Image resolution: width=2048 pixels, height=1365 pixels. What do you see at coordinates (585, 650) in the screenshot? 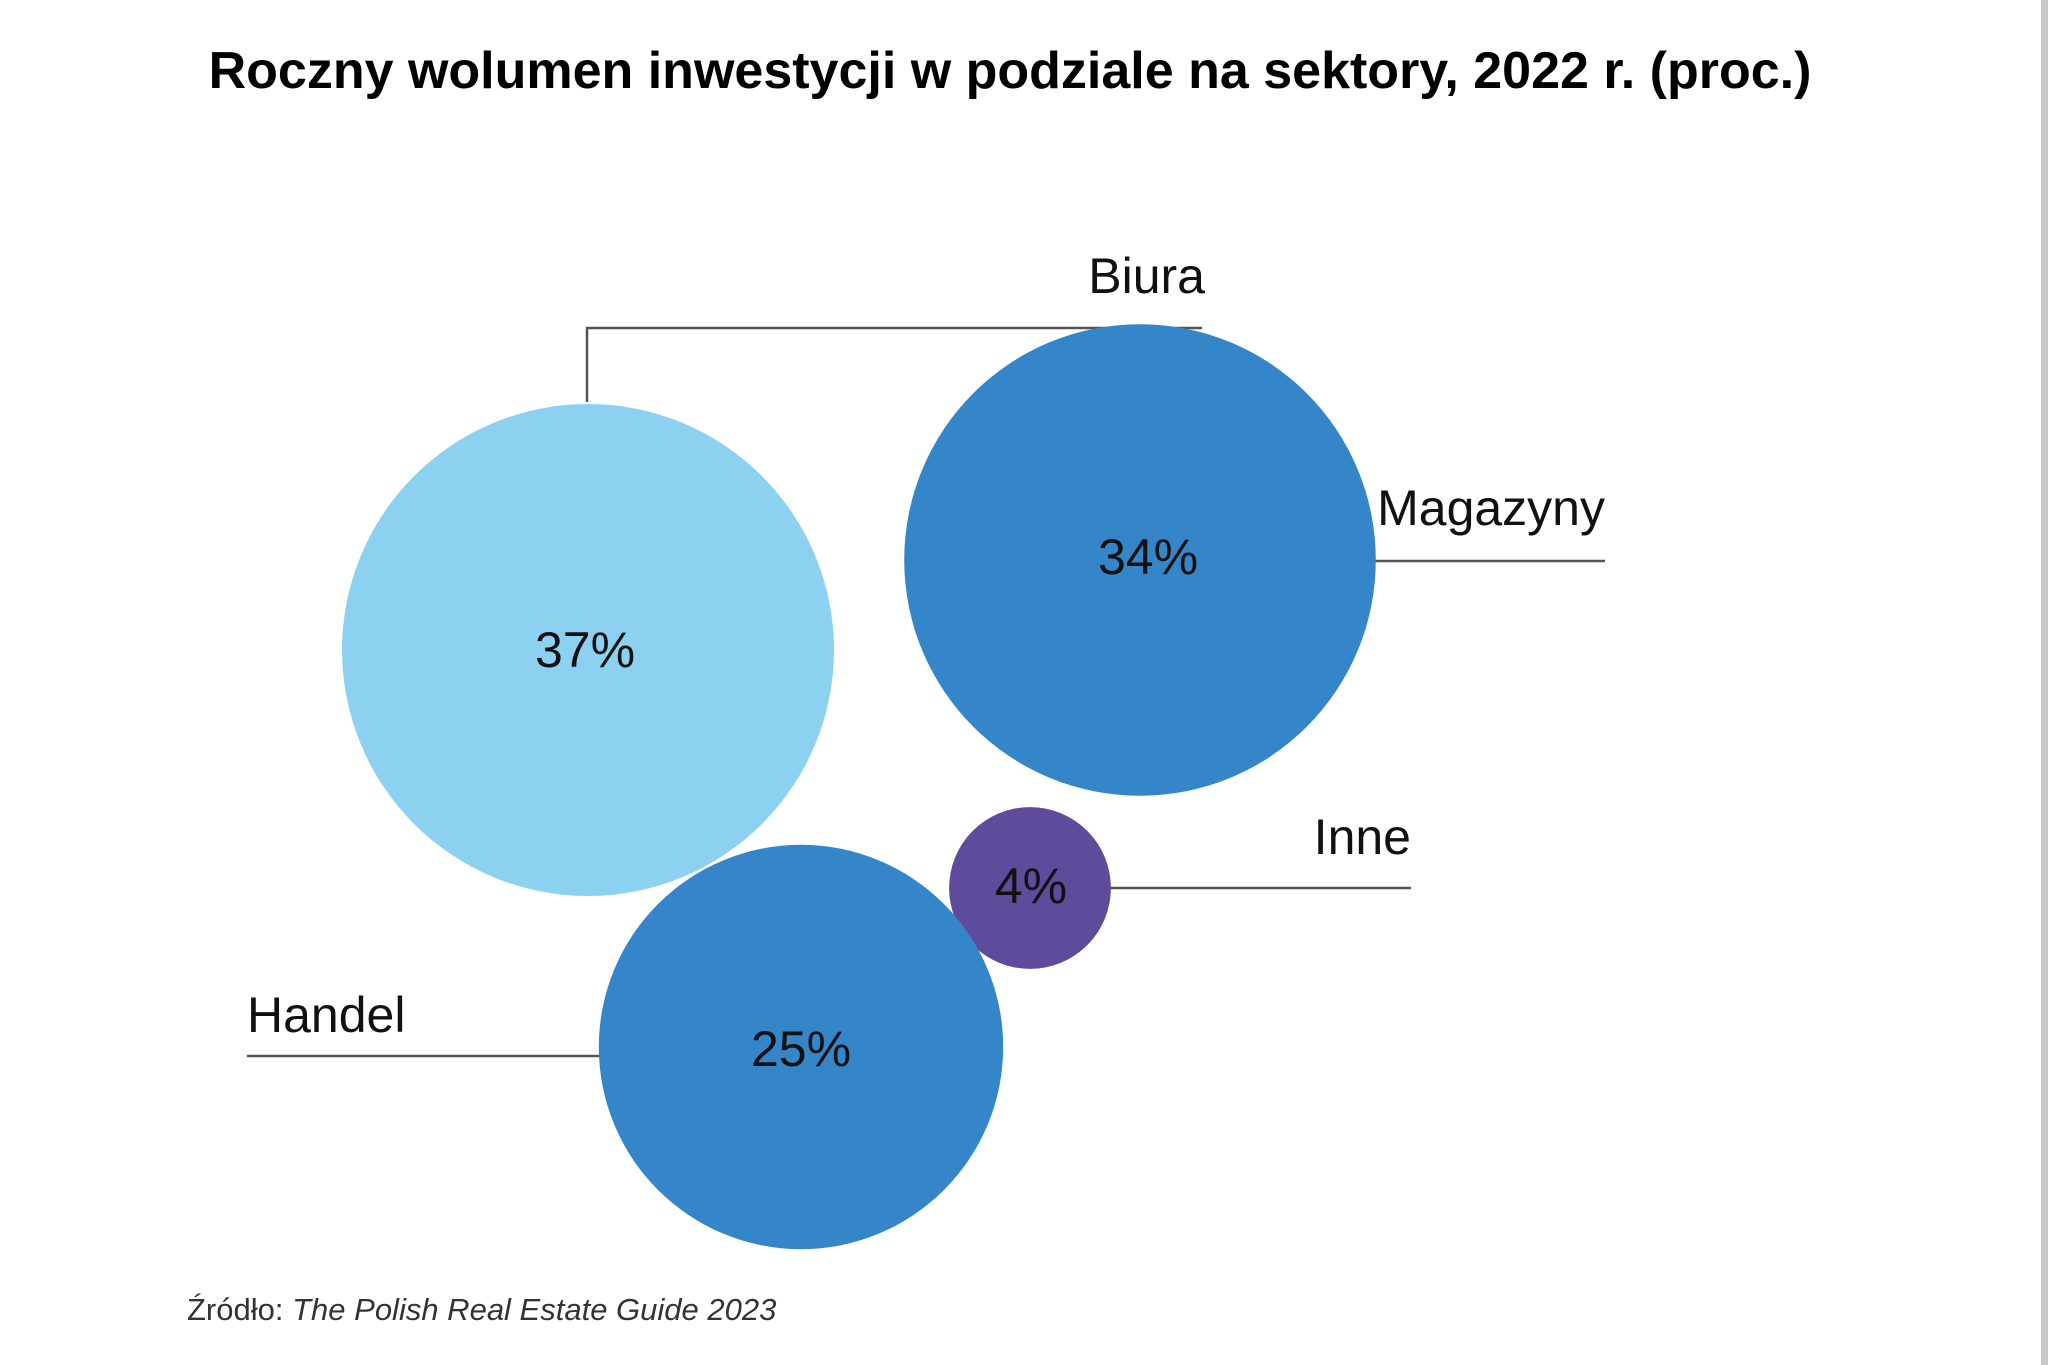
I see `value-label-biura: 37%` at bounding box center [585, 650].